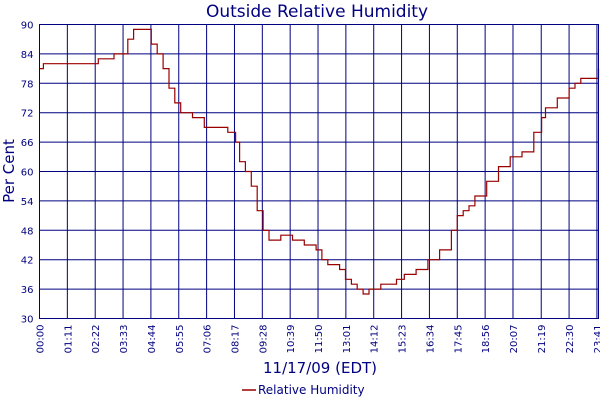  I want to click on x-tick-label: 11:50, so click(319, 339).